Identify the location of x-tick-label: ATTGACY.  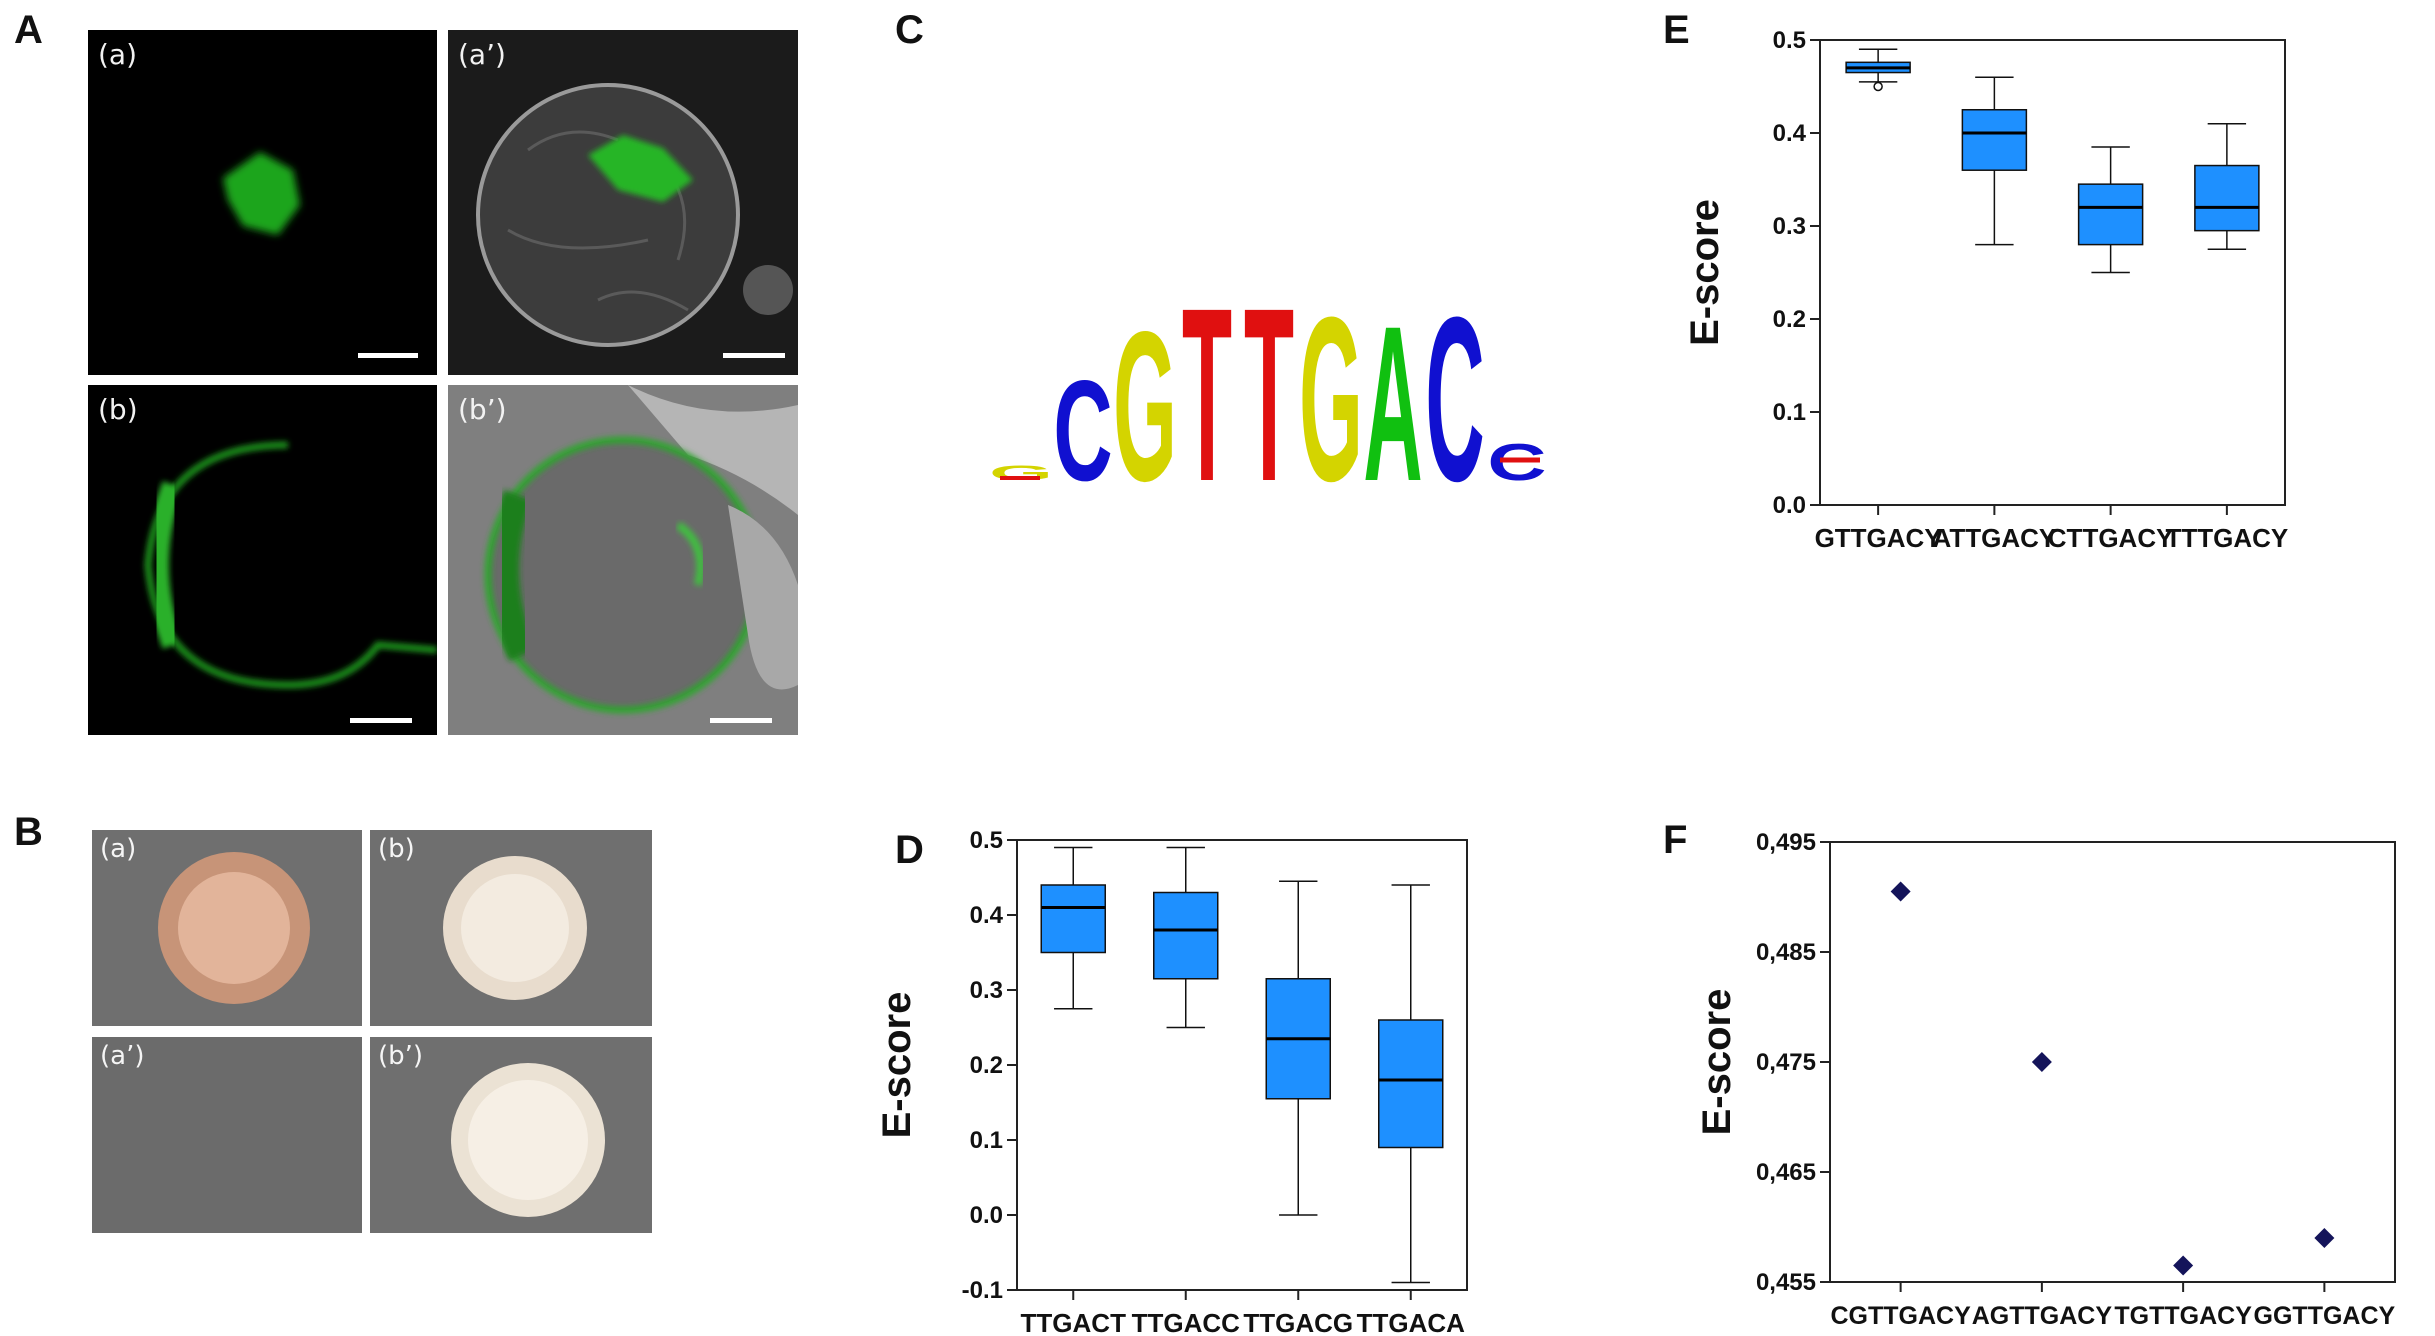
(1995, 538).